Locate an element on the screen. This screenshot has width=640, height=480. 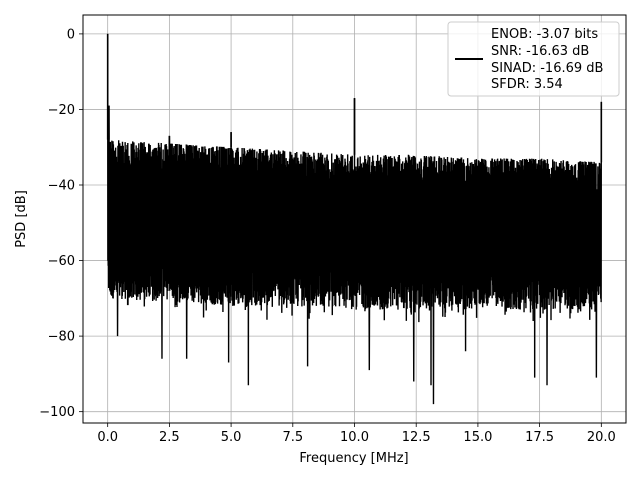
legend-box is located at coordinates (533, 59).